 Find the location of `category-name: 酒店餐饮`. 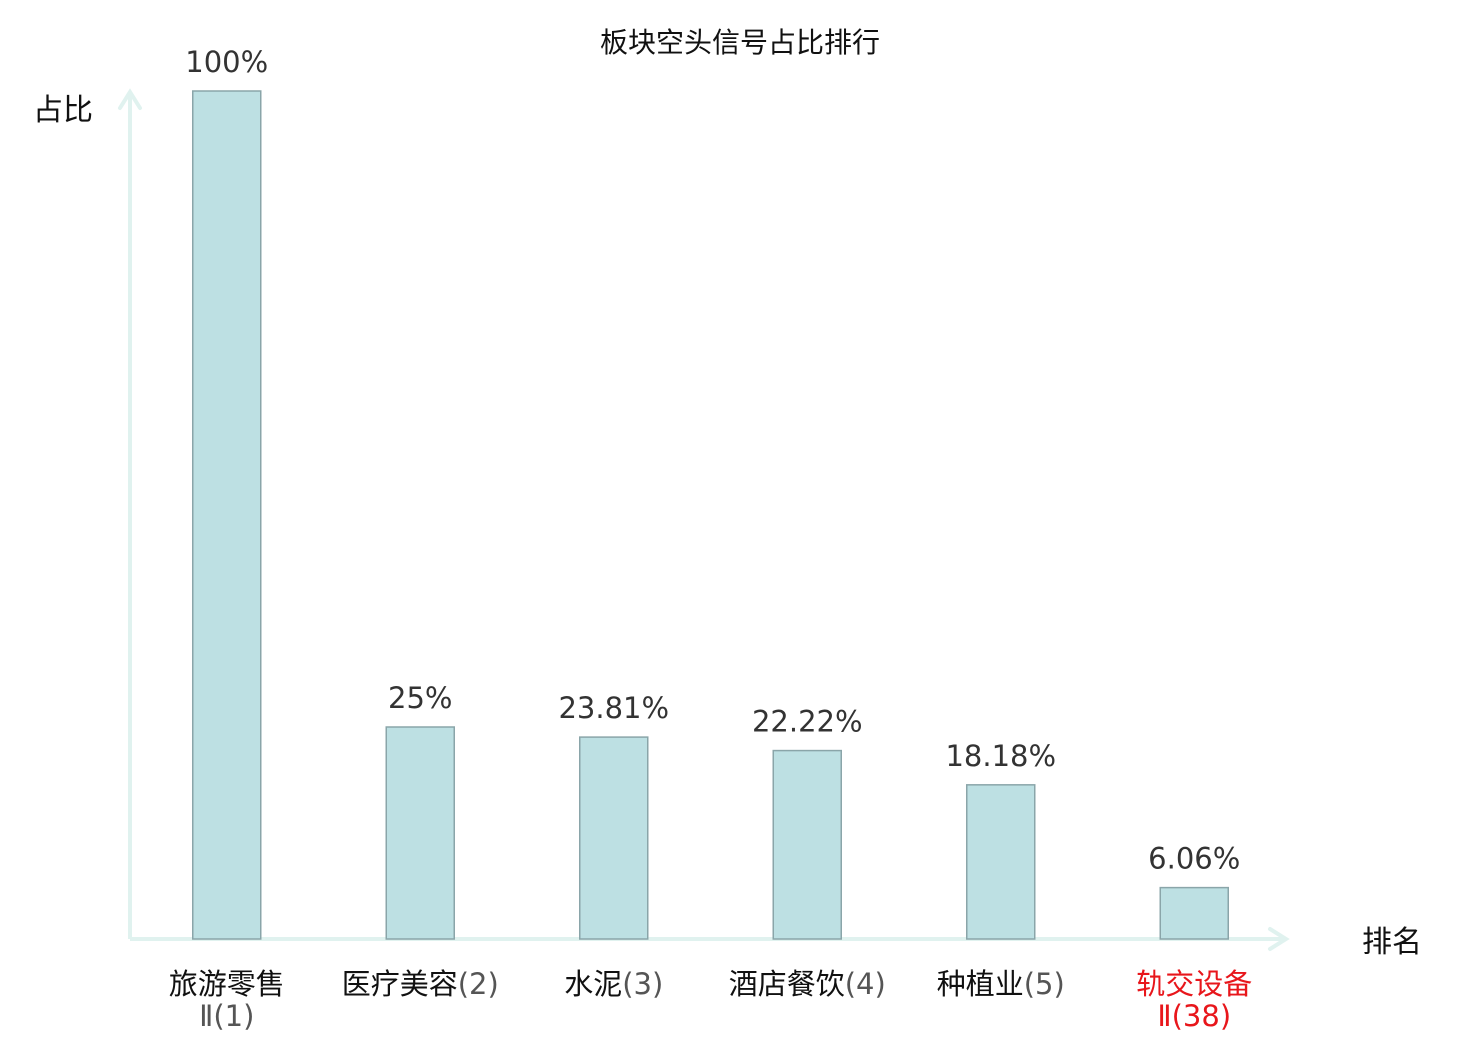

category-name: 酒店餐饮 is located at coordinates (787, 984).